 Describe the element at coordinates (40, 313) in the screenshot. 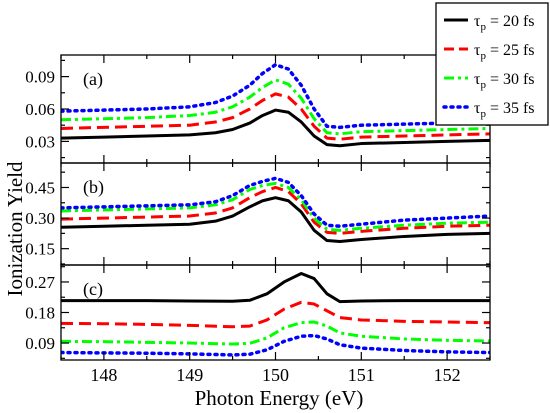

I see `y-tick-label: 0.18` at that location.